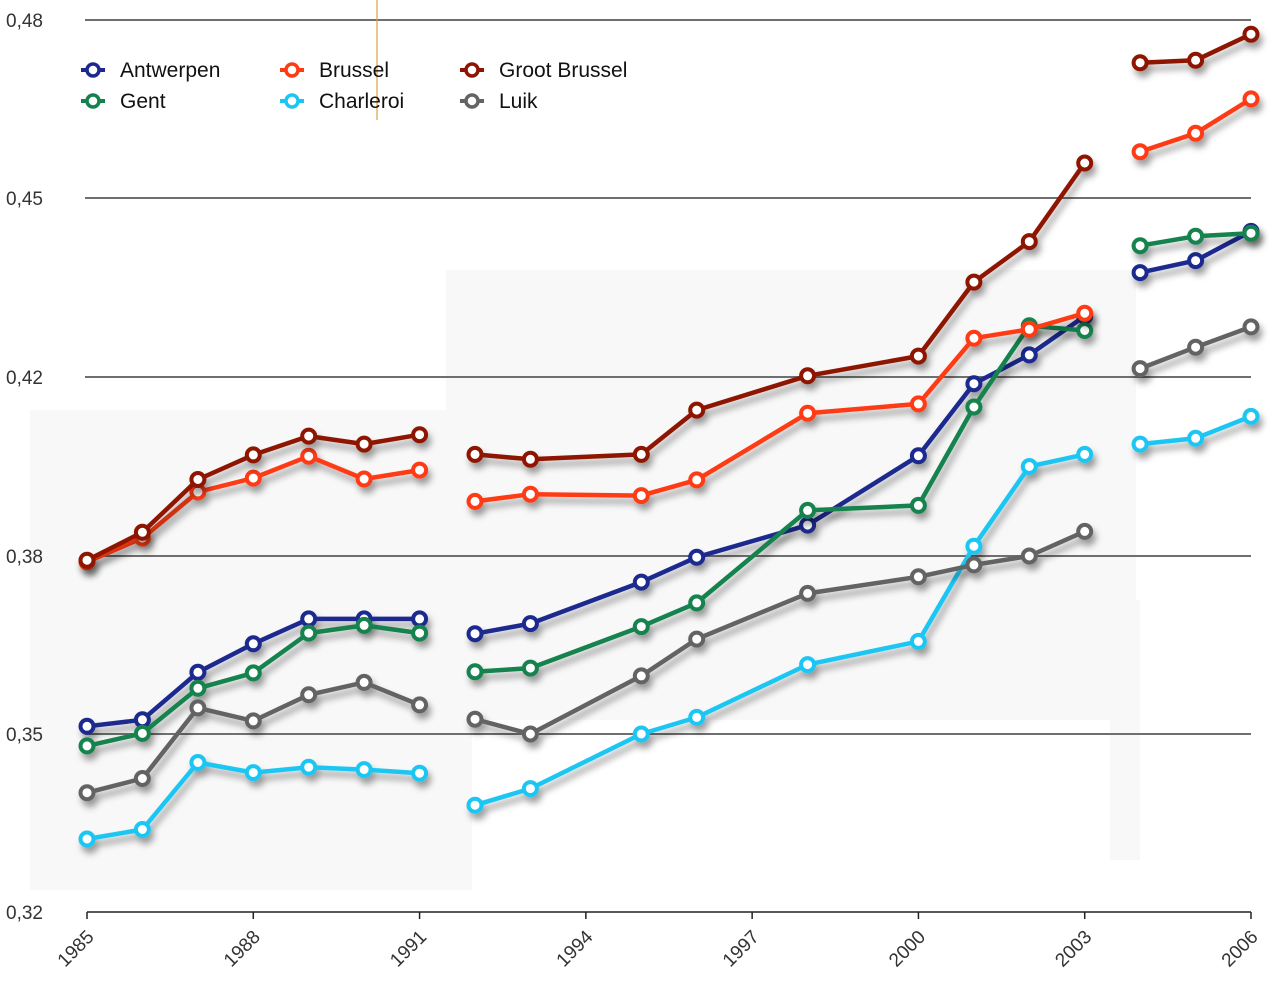  Describe the element at coordinates (658, 948) in the screenshot. I see `x-tick-labels: 1985 1988 1991 1994 1997 2000 2003 2006` at that location.